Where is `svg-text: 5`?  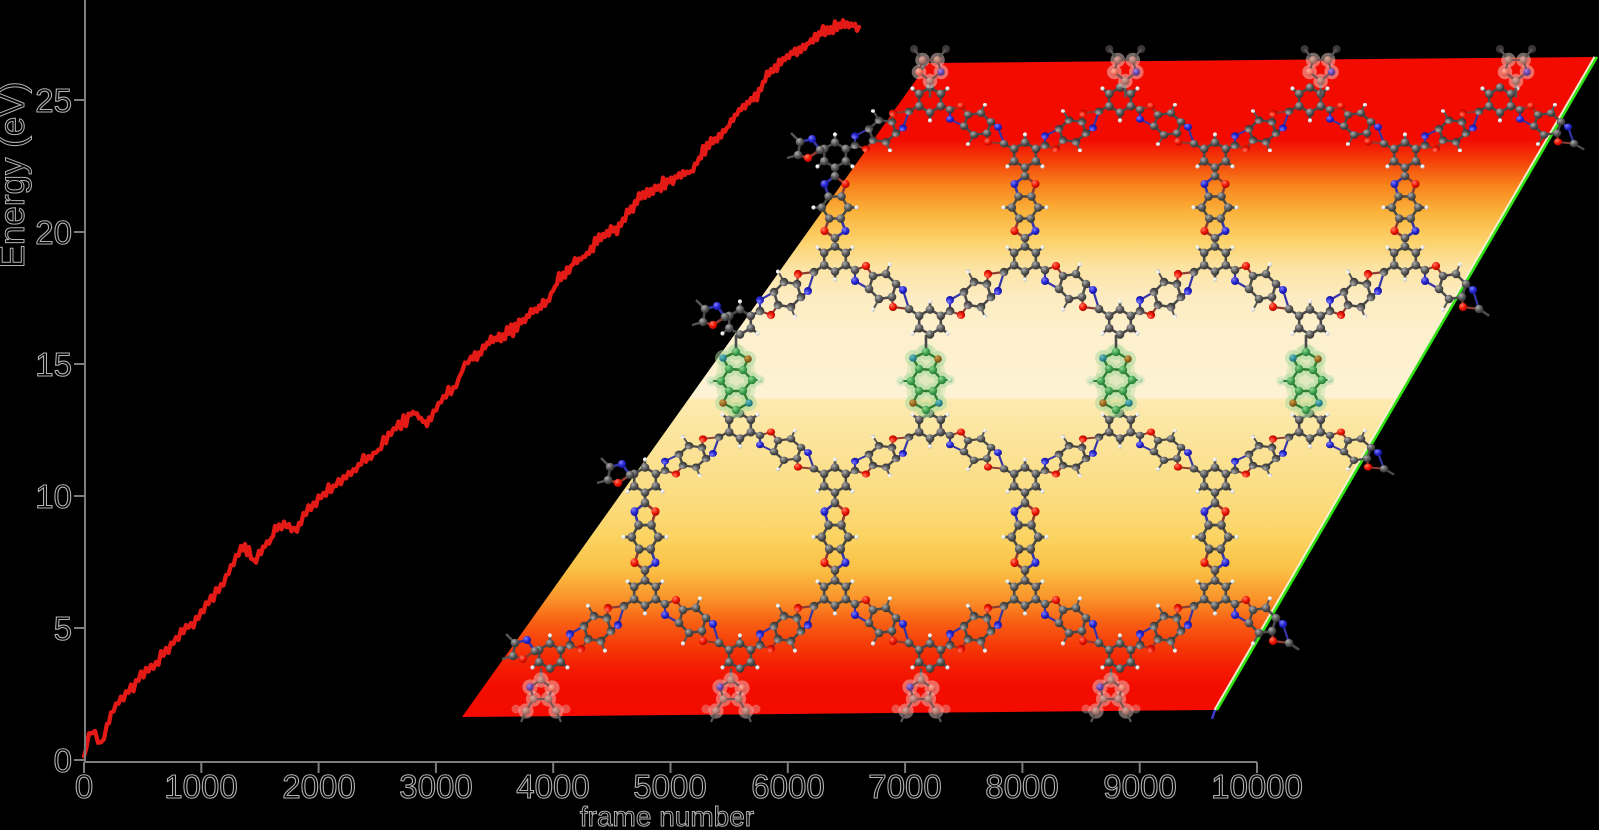 svg-text: 5 is located at coordinates (63, 628).